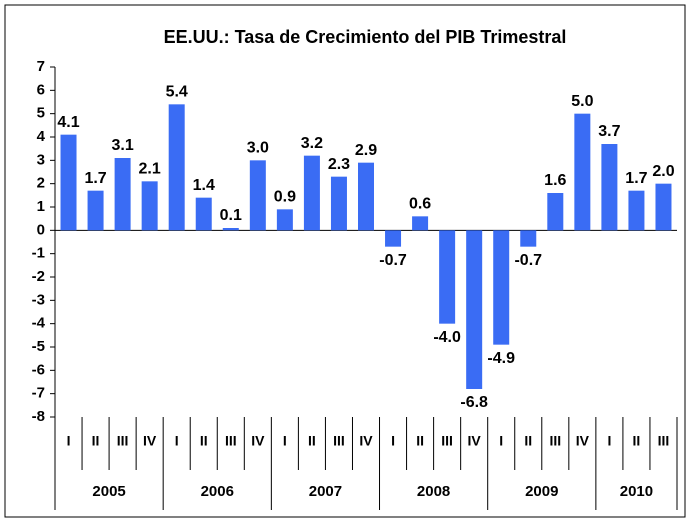 The image size is (691, 523). I want to click on y-tick-label: 7, so click(41, 66).